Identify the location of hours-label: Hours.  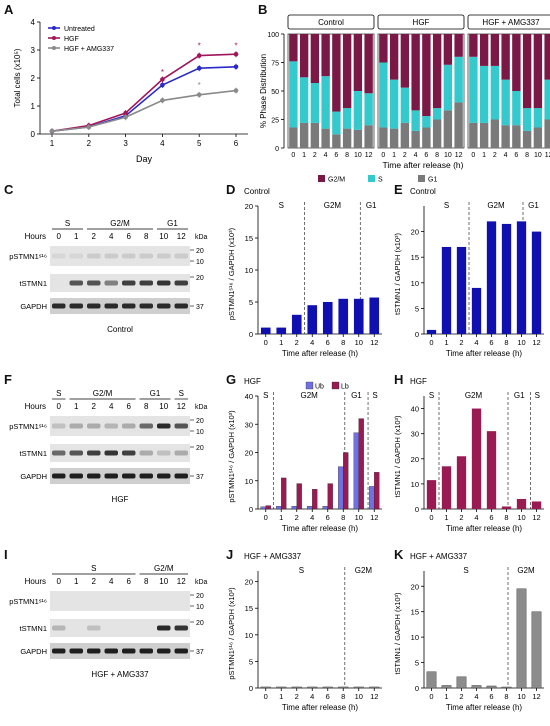
(35, 236).